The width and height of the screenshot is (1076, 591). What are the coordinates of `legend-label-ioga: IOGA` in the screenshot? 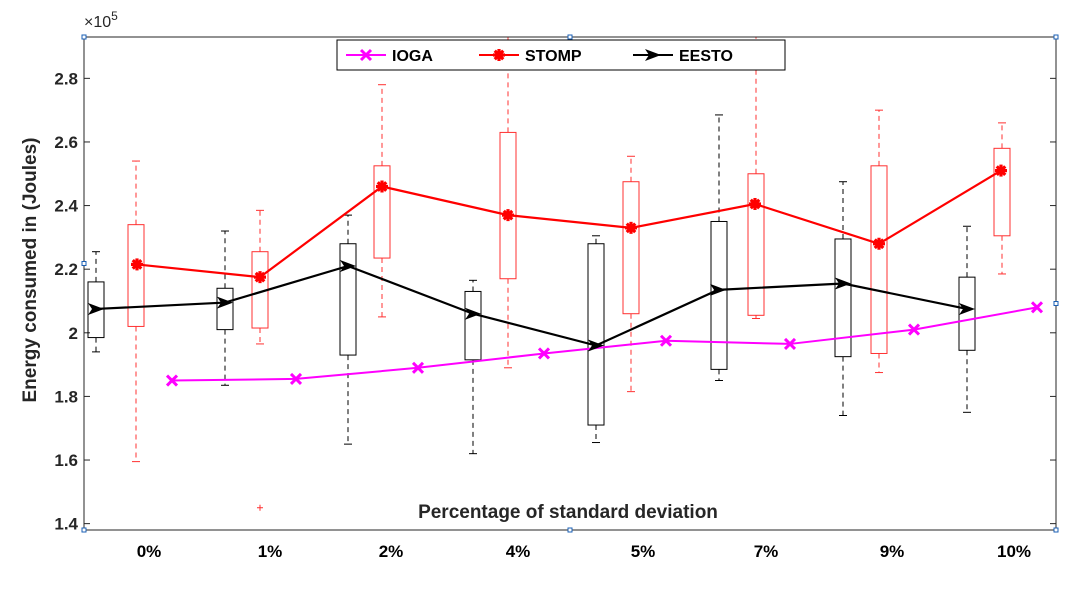 It's located at (412, 56).